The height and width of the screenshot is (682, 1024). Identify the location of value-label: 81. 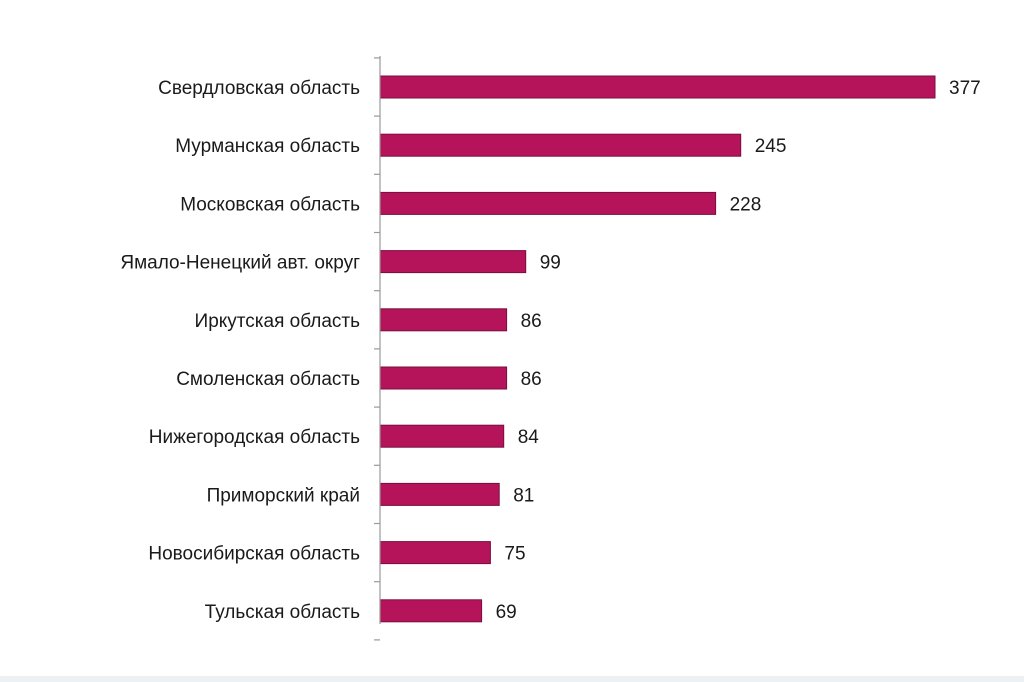
(523, 495).